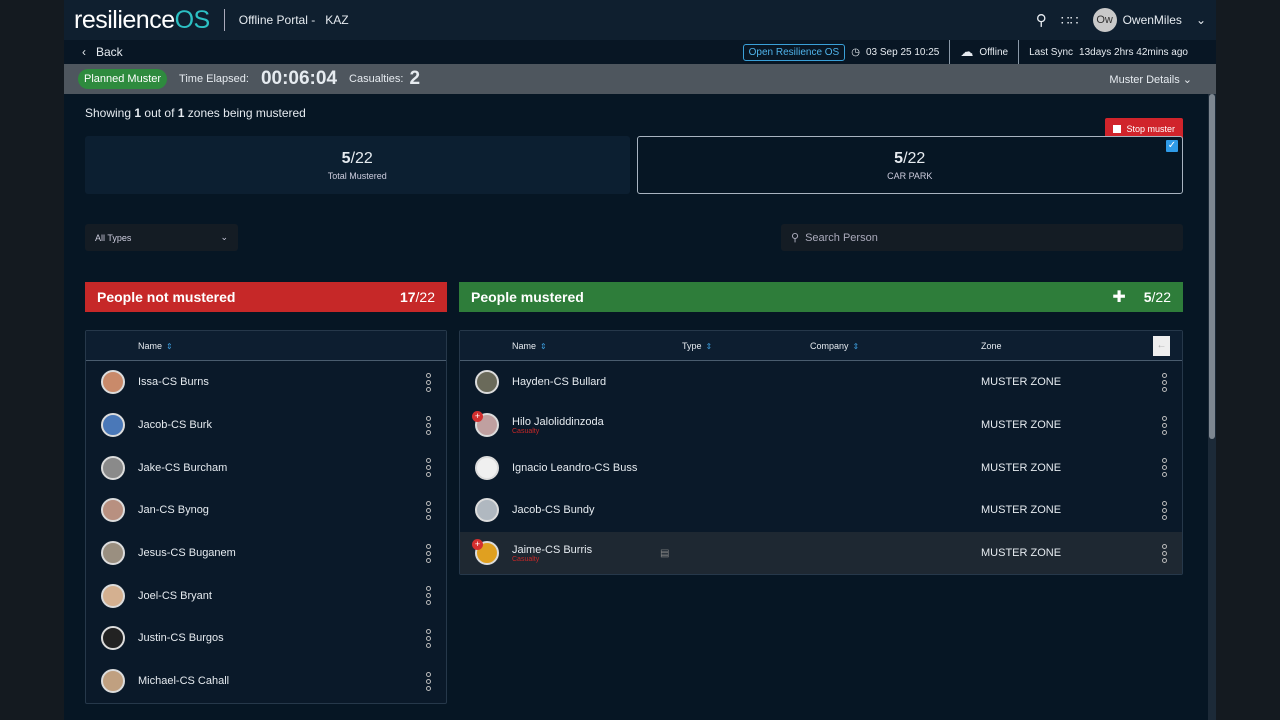  What do you see at coordinates (266, 425) in the screenshot?
I see `list-item: Jacob-CS Burk` at bounding box center [266, 425].